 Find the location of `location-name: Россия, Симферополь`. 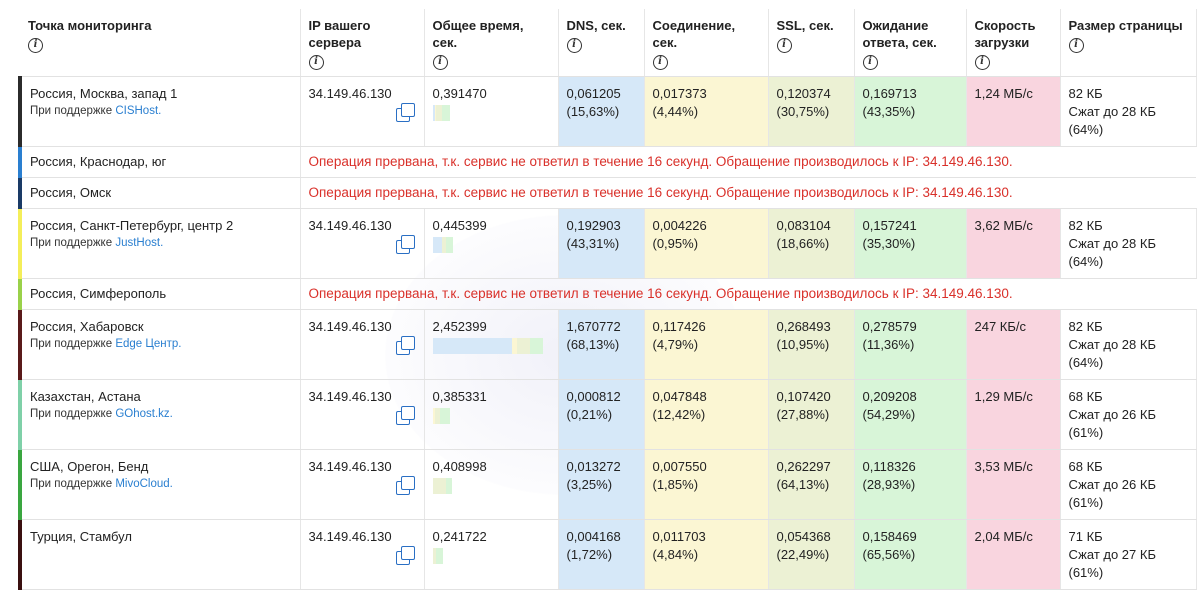

location-name: Россия, Симферополь is located at coordinates (98, 293).